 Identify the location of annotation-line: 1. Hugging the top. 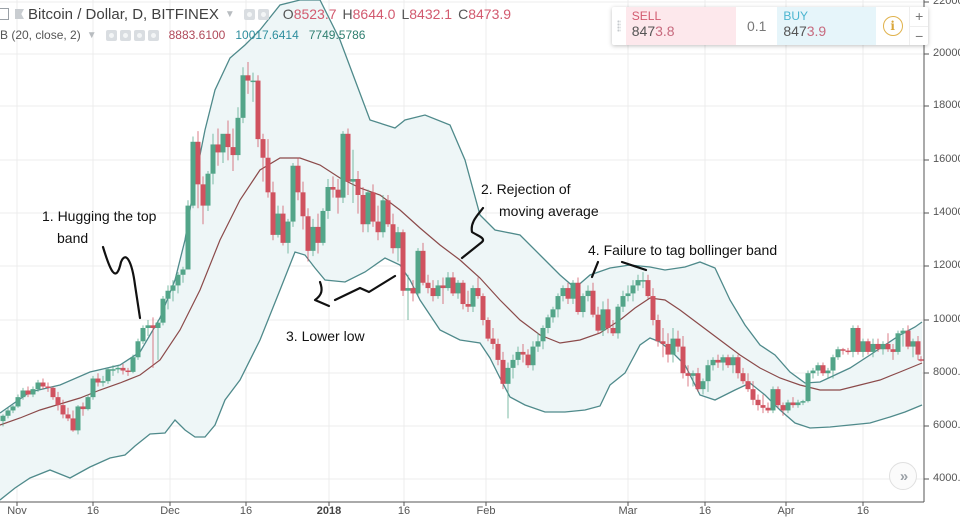
(99, 216).